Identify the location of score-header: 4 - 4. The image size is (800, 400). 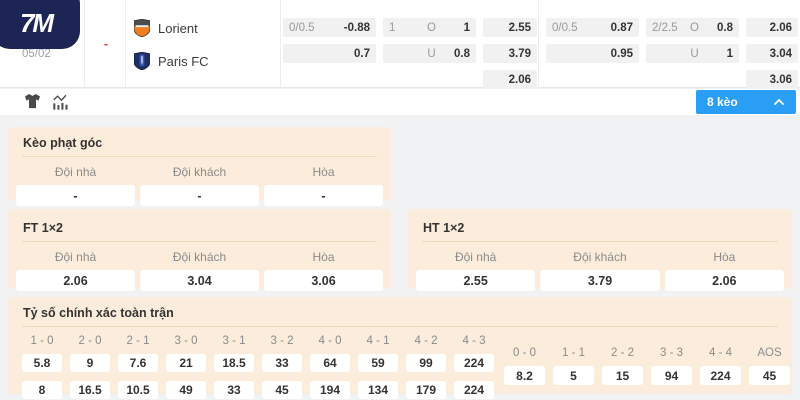
(720, 353).